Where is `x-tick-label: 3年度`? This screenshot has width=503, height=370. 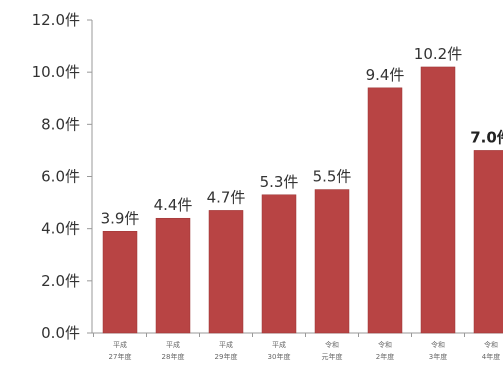 x-tick-label: 3年度 is located at coordinates (438, 356).